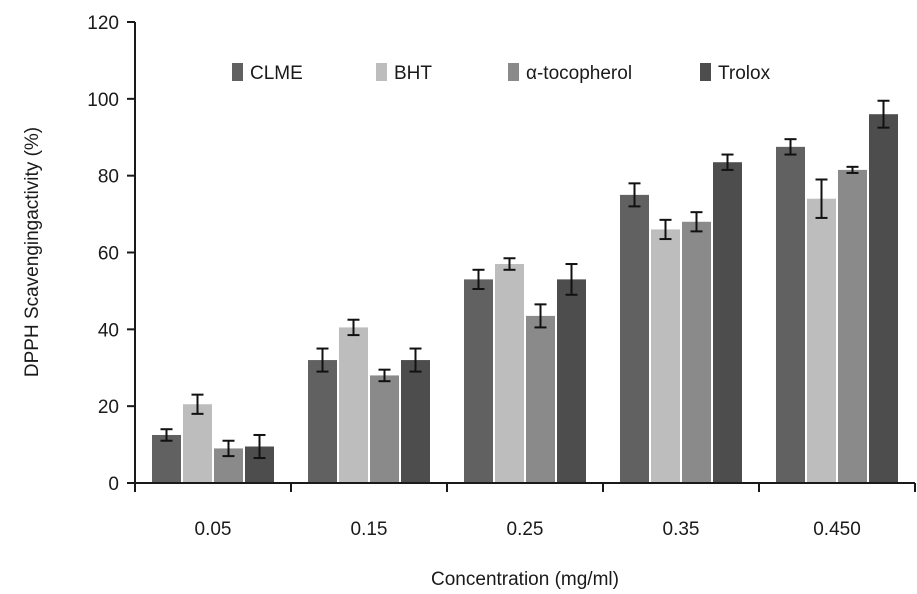 The width and height of the screenshot is (917, 594). Describe the element at coordinates (525, 579) in the screenshot. I see `x-axis-label: Concentration (mg/ml)` at that location.